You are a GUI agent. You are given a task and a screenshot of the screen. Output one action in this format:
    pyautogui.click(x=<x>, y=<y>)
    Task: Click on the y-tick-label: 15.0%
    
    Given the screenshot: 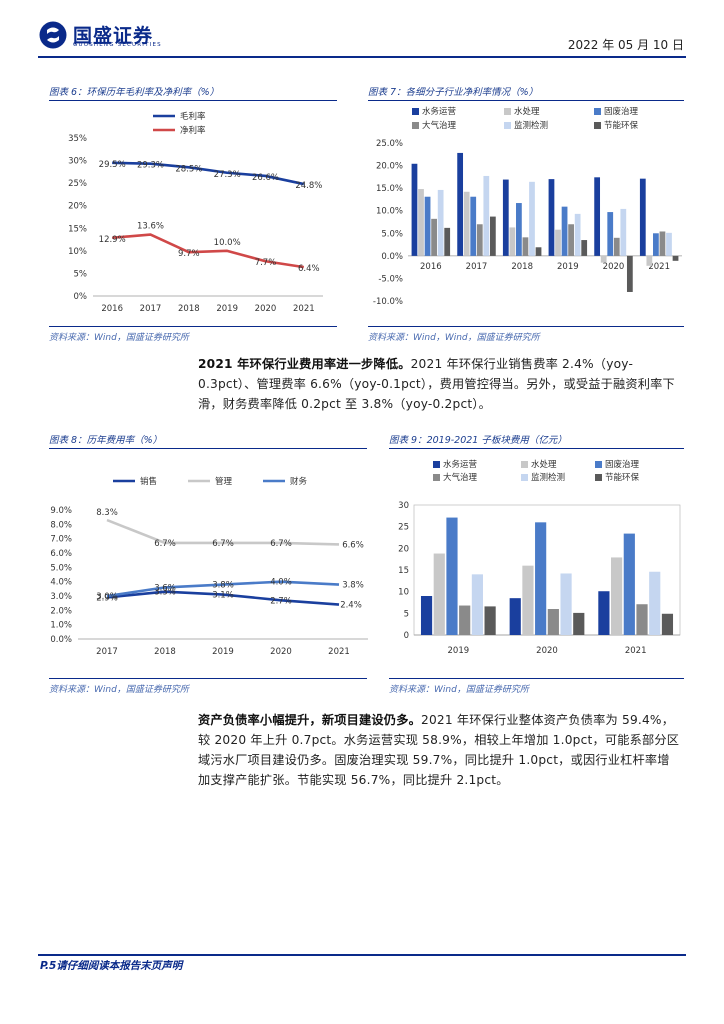 What is the action you would take?
    pyautogui.click(x=389, y=189)
    